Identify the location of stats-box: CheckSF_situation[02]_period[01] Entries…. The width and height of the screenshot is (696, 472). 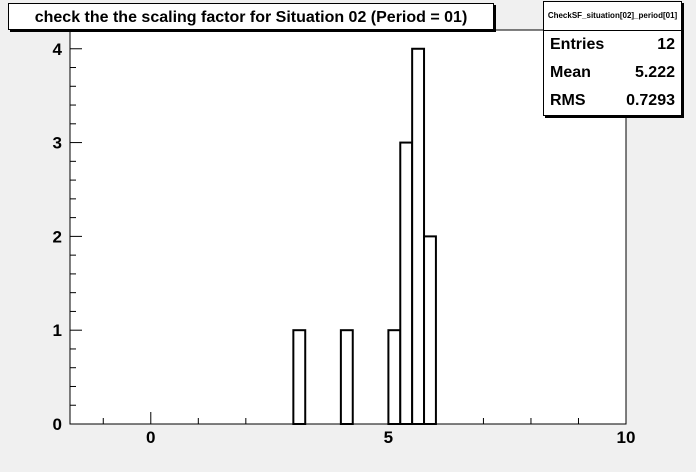
(612, 58).